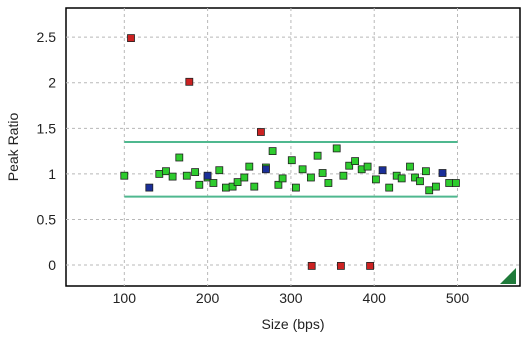 This screenshot has width=527, height=339. I want to click on y-tick-label: 1, so click(52, 174).